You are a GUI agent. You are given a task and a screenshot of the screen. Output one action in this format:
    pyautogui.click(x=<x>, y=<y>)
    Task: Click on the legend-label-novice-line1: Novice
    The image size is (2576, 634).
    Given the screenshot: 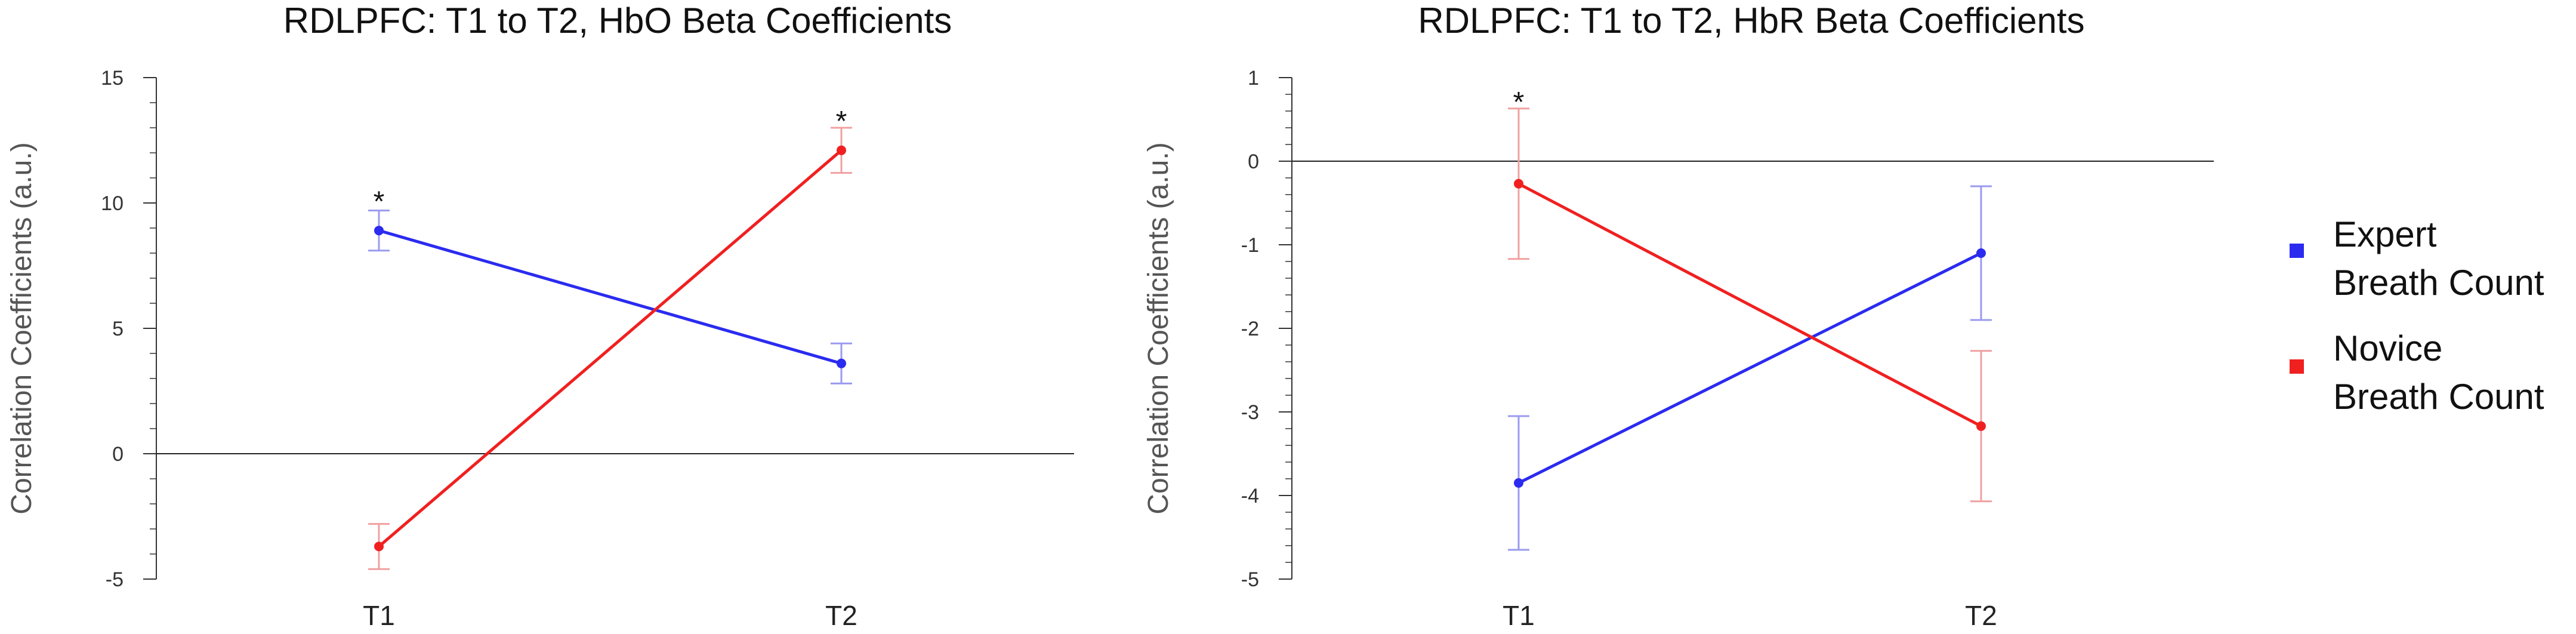 What is the action you would take?
    pyautogui.click(x=2387, y=348)
    